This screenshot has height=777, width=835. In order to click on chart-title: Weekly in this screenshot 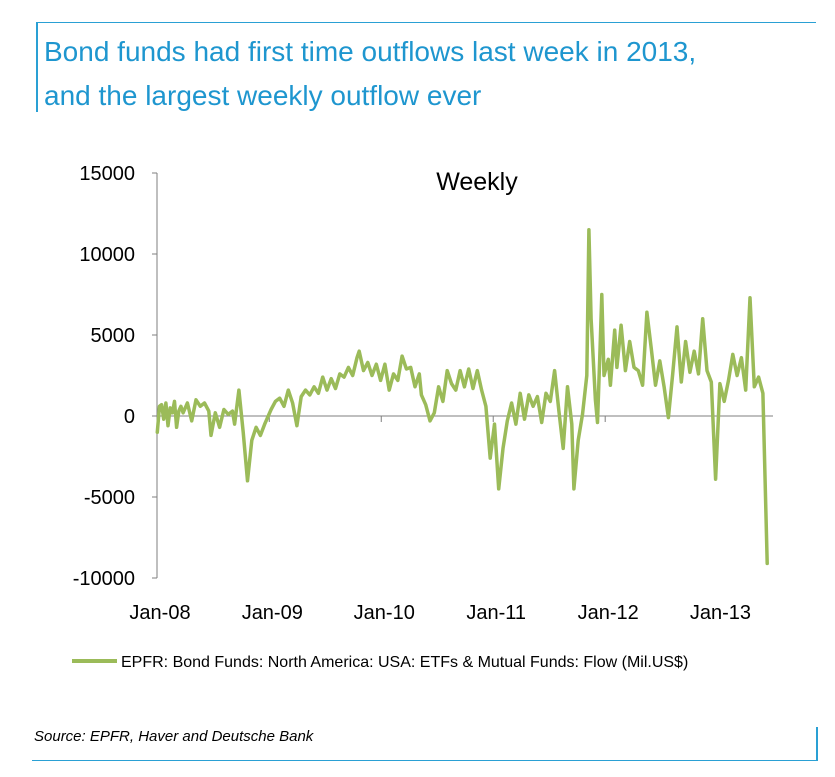, I will do `click(477, 182)`.